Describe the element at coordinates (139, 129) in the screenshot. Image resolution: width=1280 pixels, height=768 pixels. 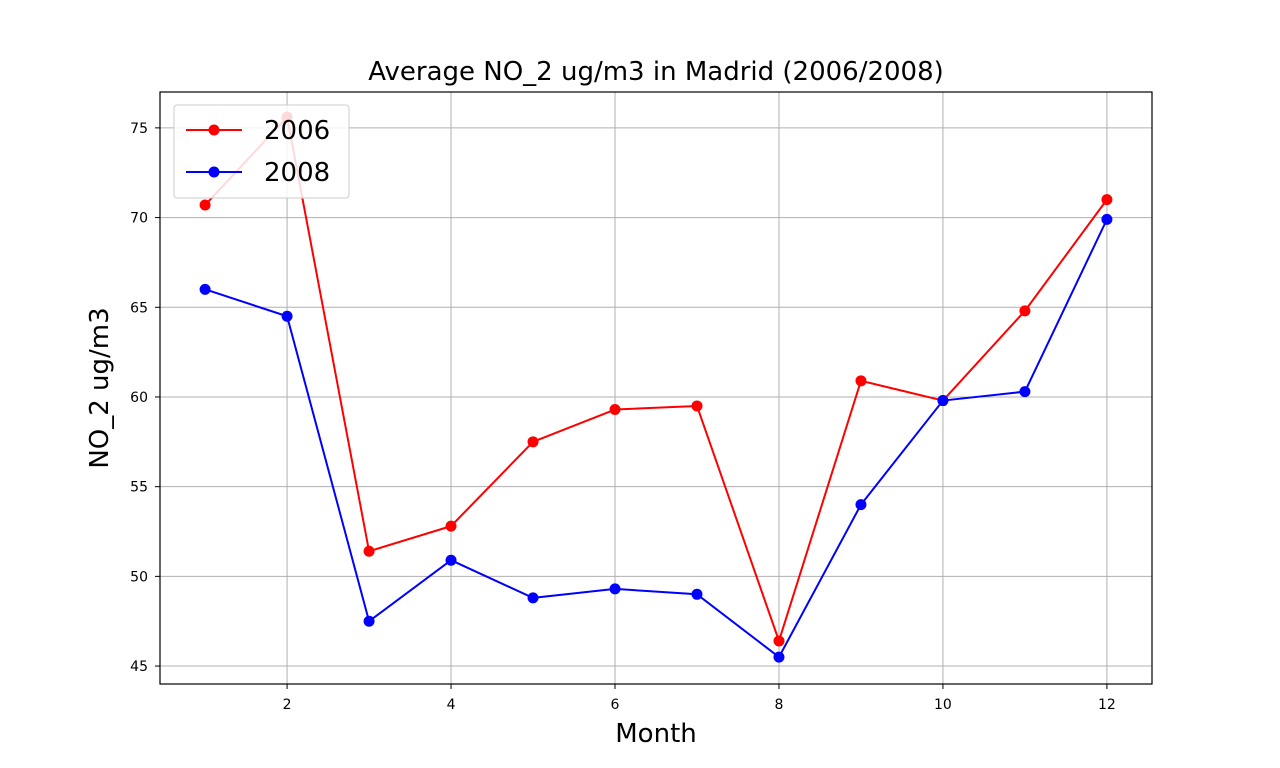
I see `y-tick-label: 75` at that location.